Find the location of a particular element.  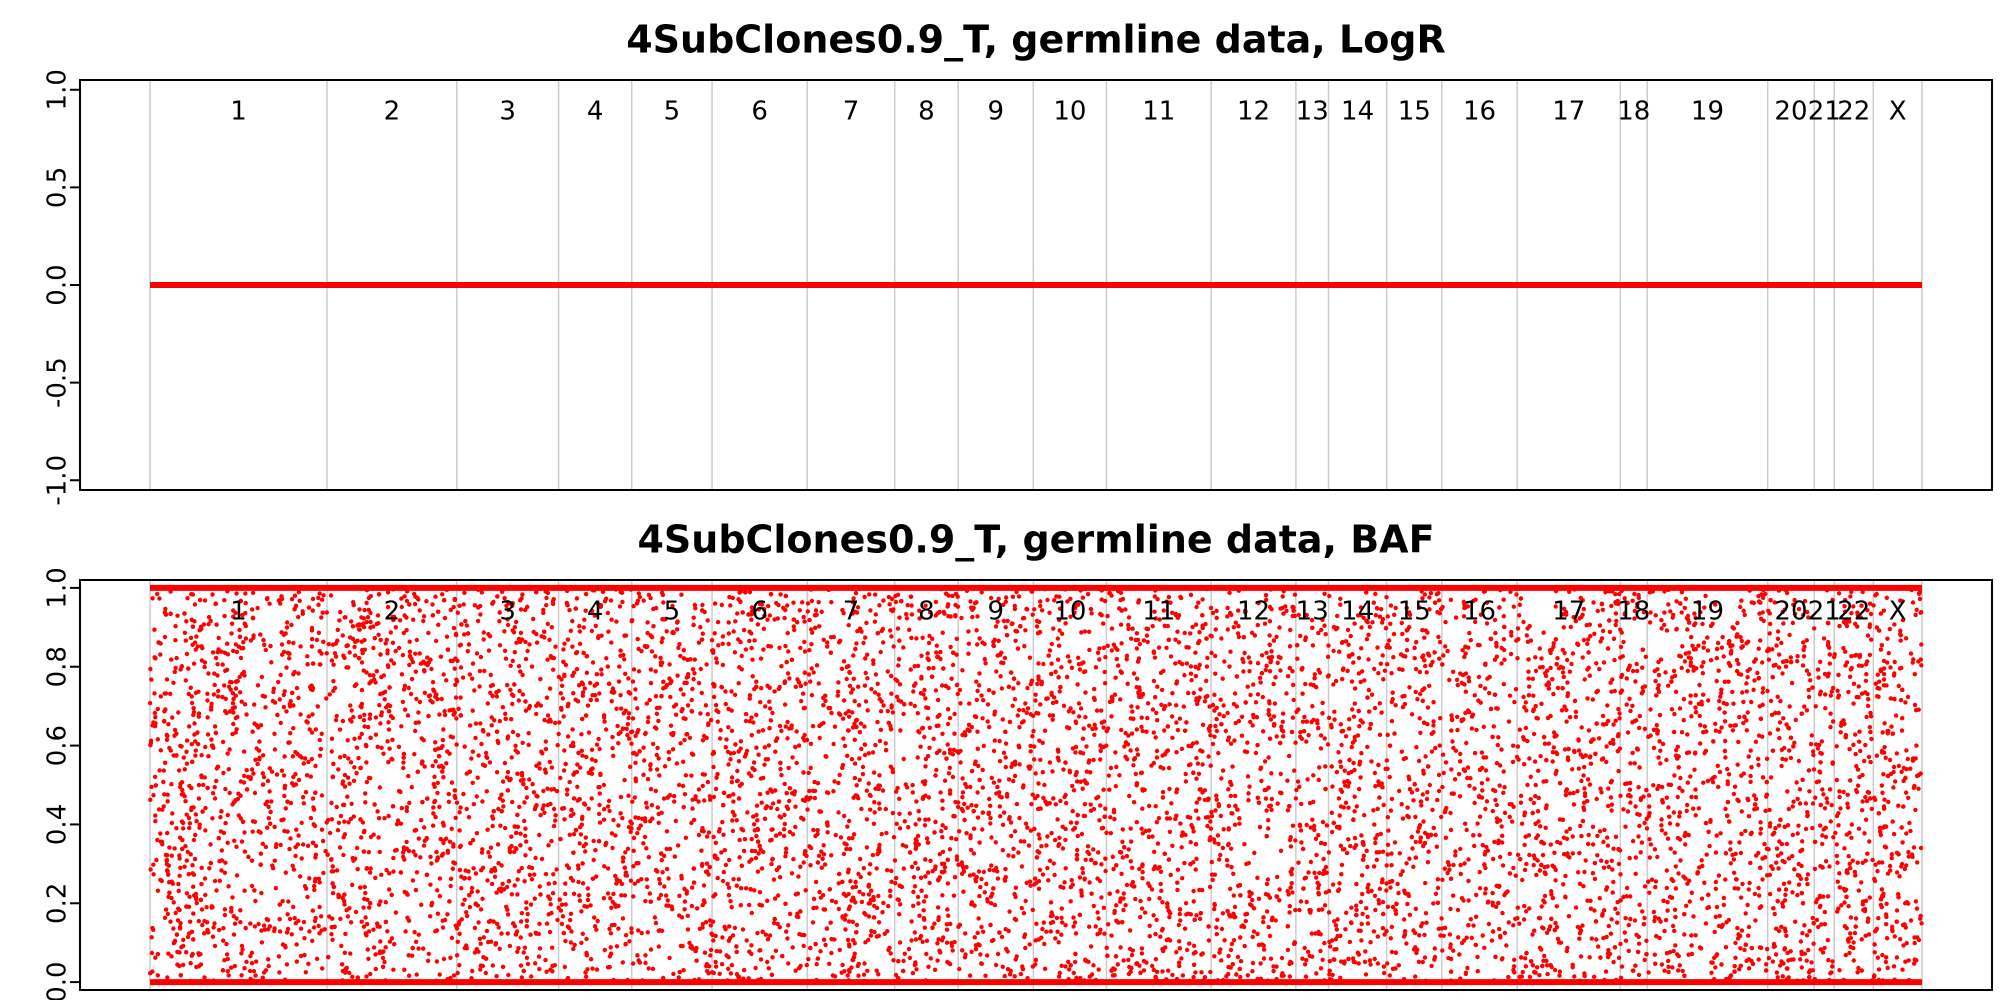

y-tick-label: 0.5 is located at coordinates (58, 187).